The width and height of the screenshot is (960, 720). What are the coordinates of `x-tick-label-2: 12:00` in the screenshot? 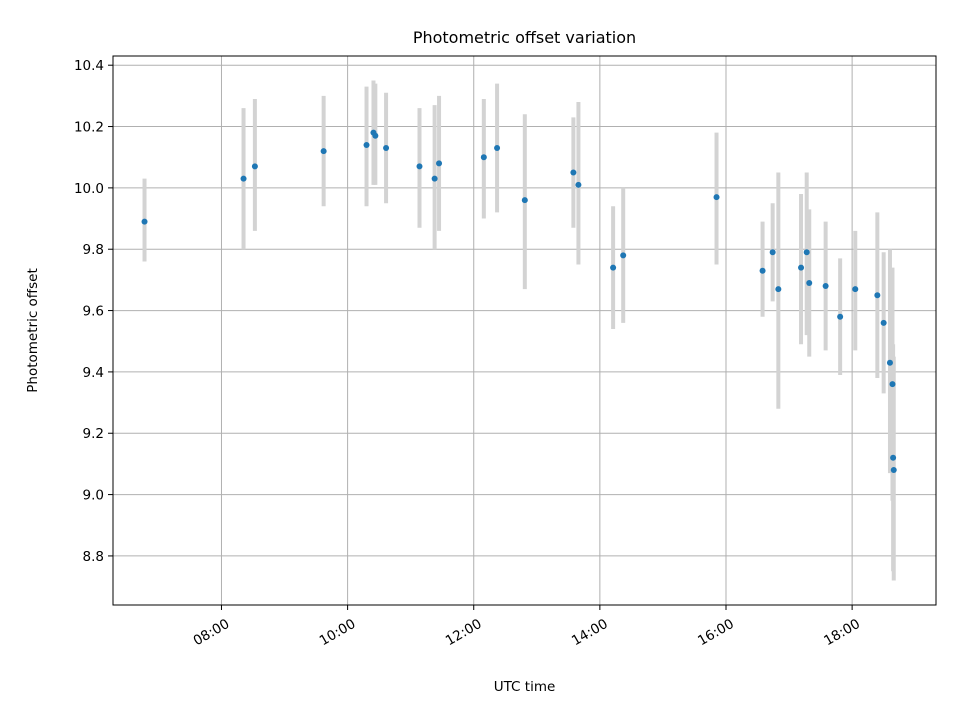 It's located at (464, 632).